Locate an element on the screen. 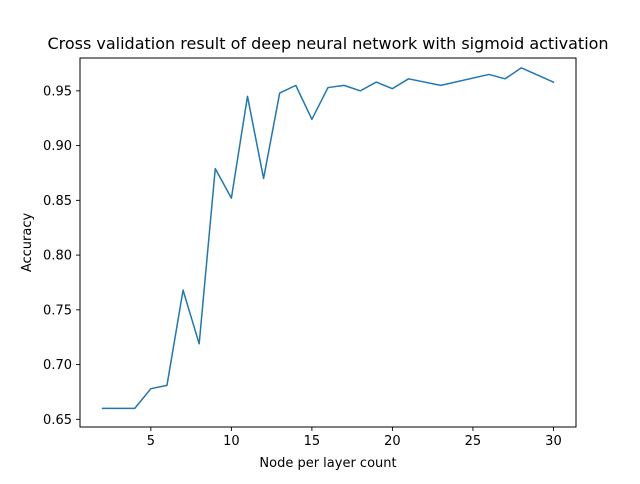 The image size is (640, 484). y-tick-label: 0.65 is located at coordinates (57, 420).